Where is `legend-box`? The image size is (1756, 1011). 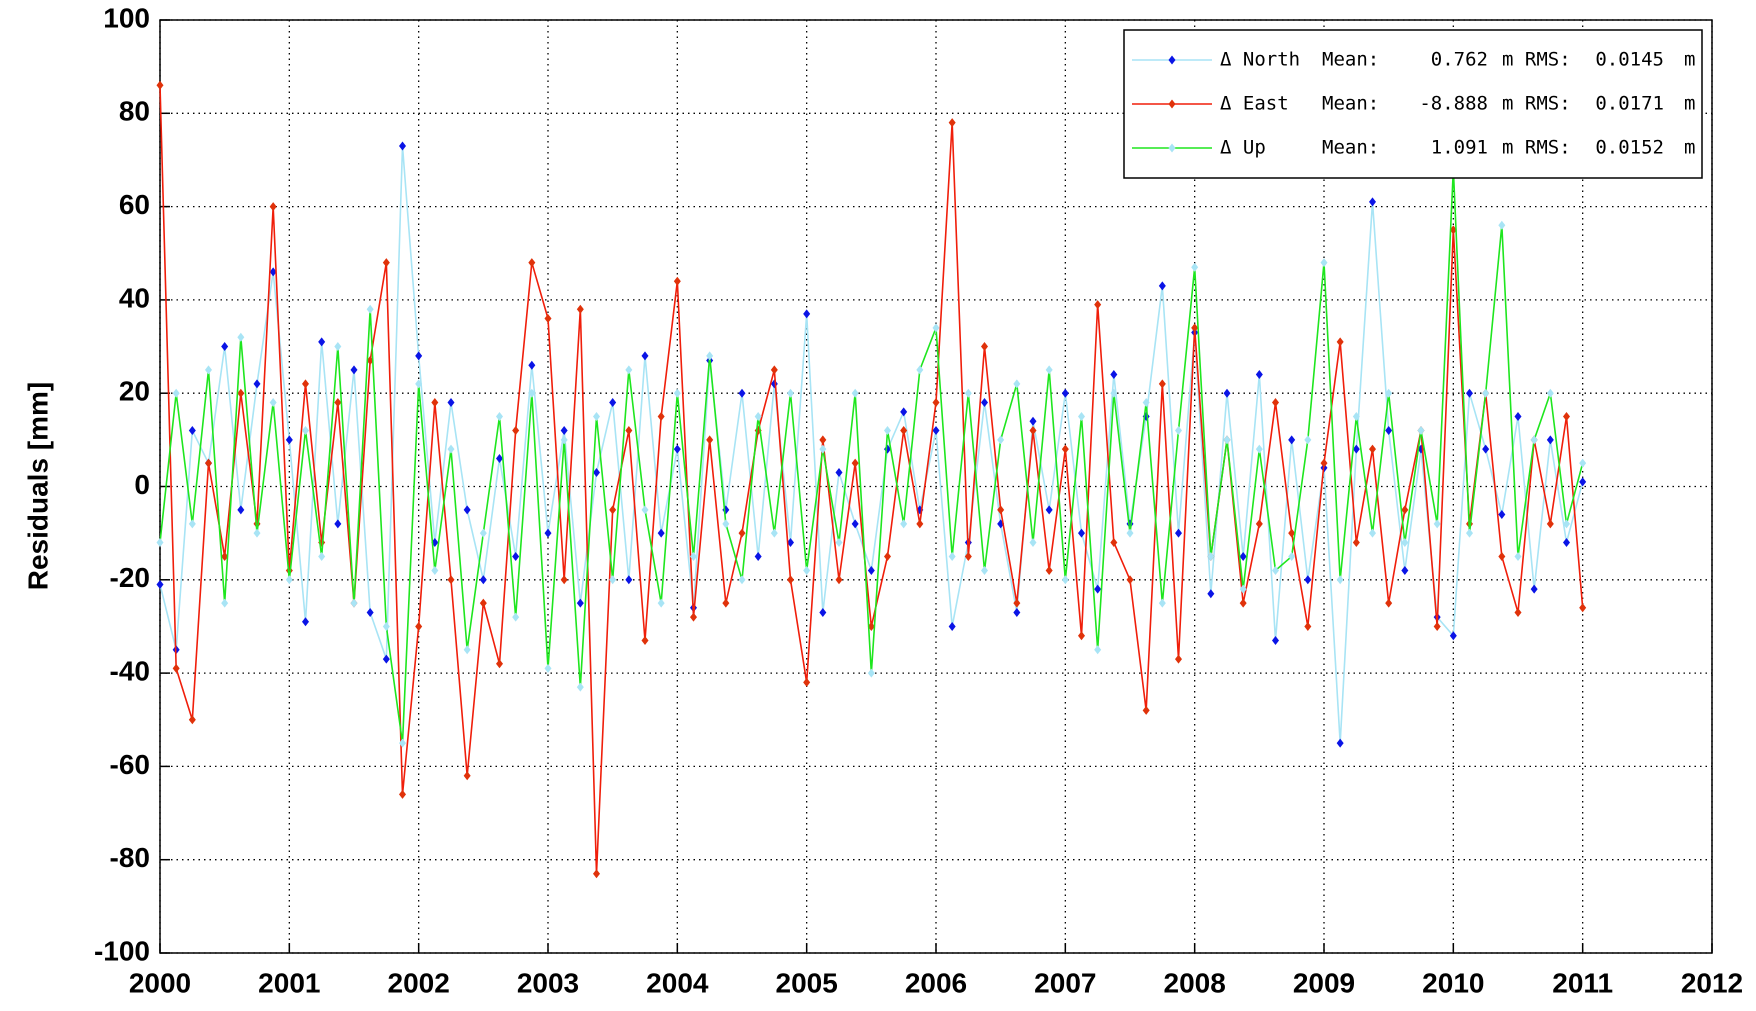 legend-box is located at coordinates (1413, 104).